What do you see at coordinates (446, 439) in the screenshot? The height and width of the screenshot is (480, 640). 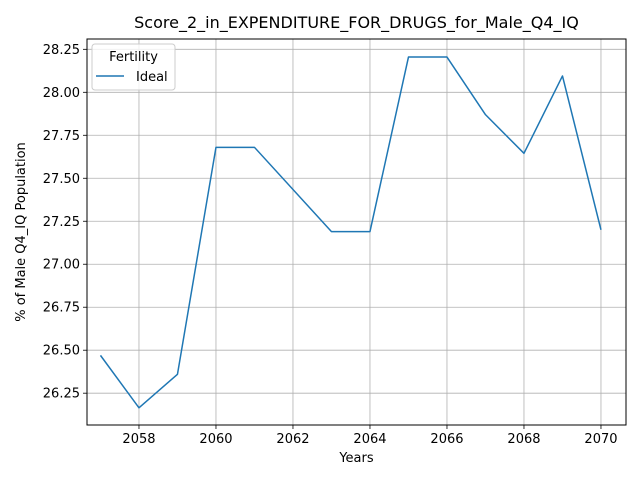 I see `x-tick-label: 2066` at bounding box center [446, 439].